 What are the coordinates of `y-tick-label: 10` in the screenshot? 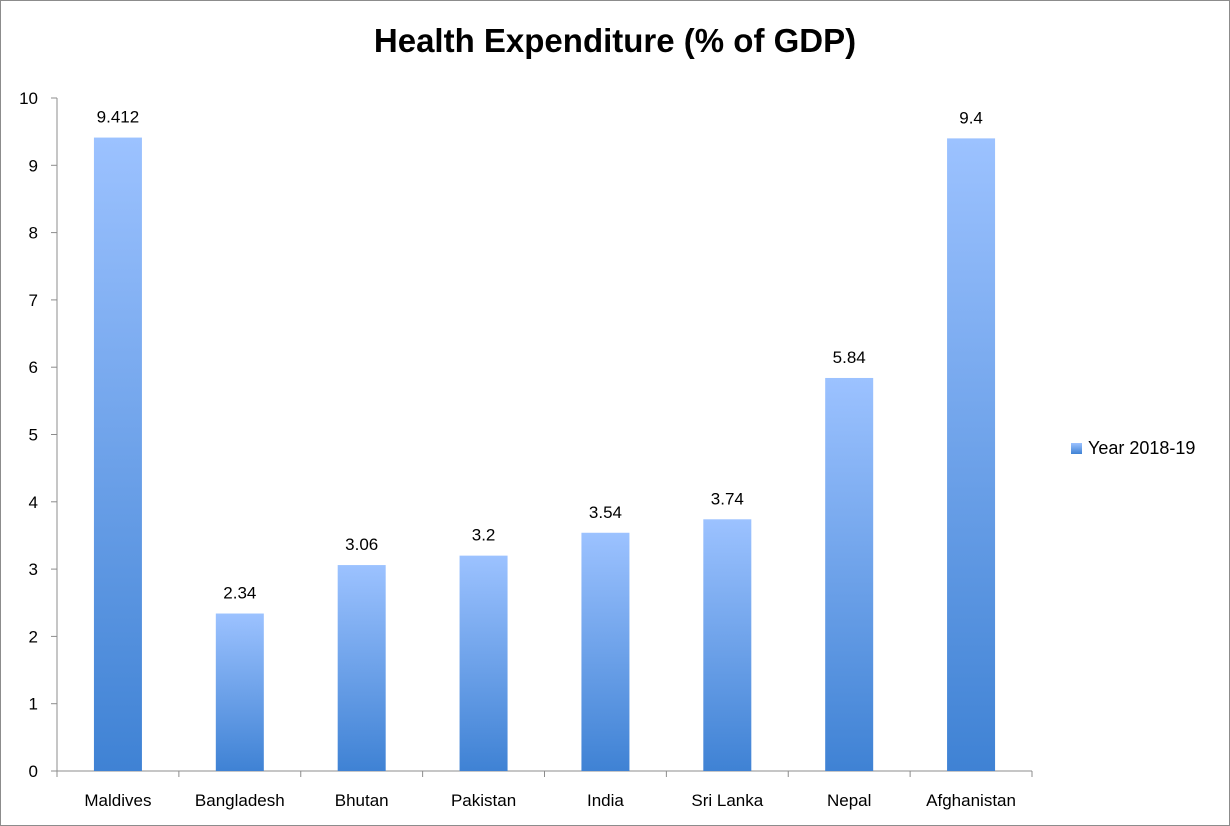 It's located at (28, 98).